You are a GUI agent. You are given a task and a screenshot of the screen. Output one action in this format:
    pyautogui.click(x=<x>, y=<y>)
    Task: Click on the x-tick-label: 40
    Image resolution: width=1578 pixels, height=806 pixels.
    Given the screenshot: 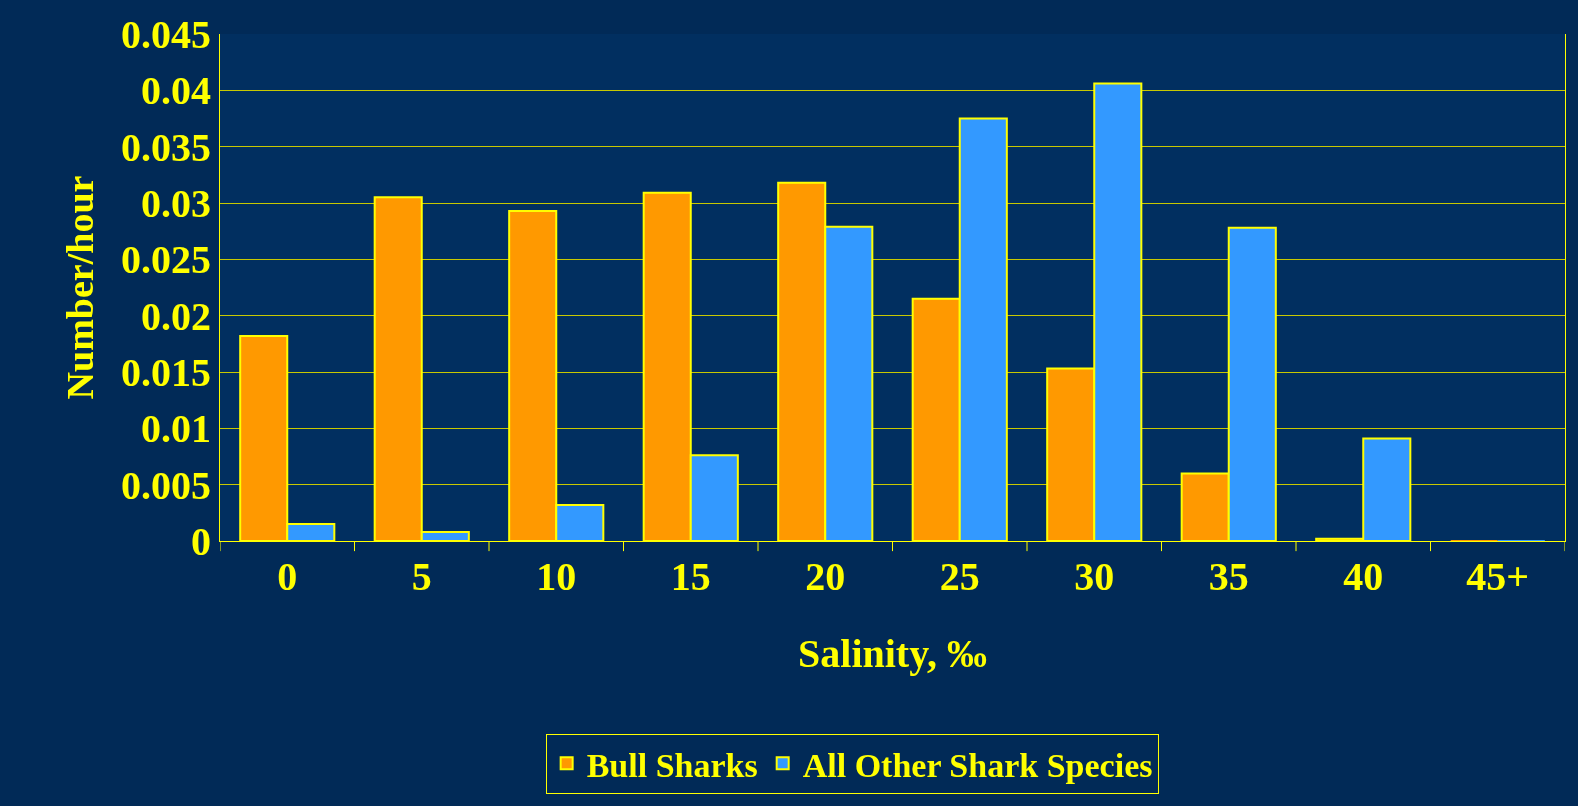 What is the action you would take?
    pyautogui.click(x=1363, y=576)
    